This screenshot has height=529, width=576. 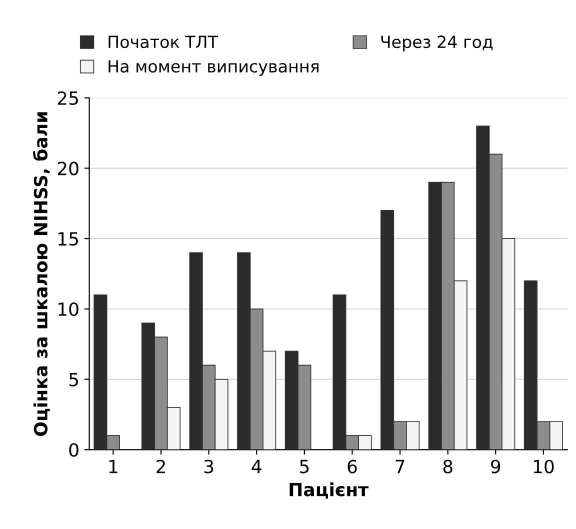 I want to click on x-tick-label: 9, so click(x=495, y=467).